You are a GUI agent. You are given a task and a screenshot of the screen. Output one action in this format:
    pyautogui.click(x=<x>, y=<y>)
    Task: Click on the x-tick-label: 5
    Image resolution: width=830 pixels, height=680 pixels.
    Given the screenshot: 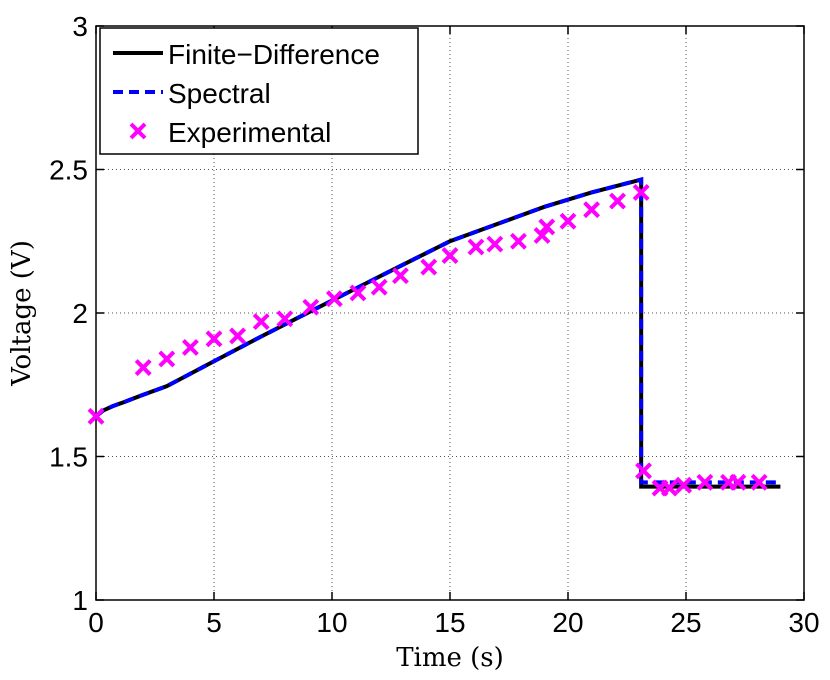 What is the action you would take?
    pyautogui.click(x=214, y=622)
    